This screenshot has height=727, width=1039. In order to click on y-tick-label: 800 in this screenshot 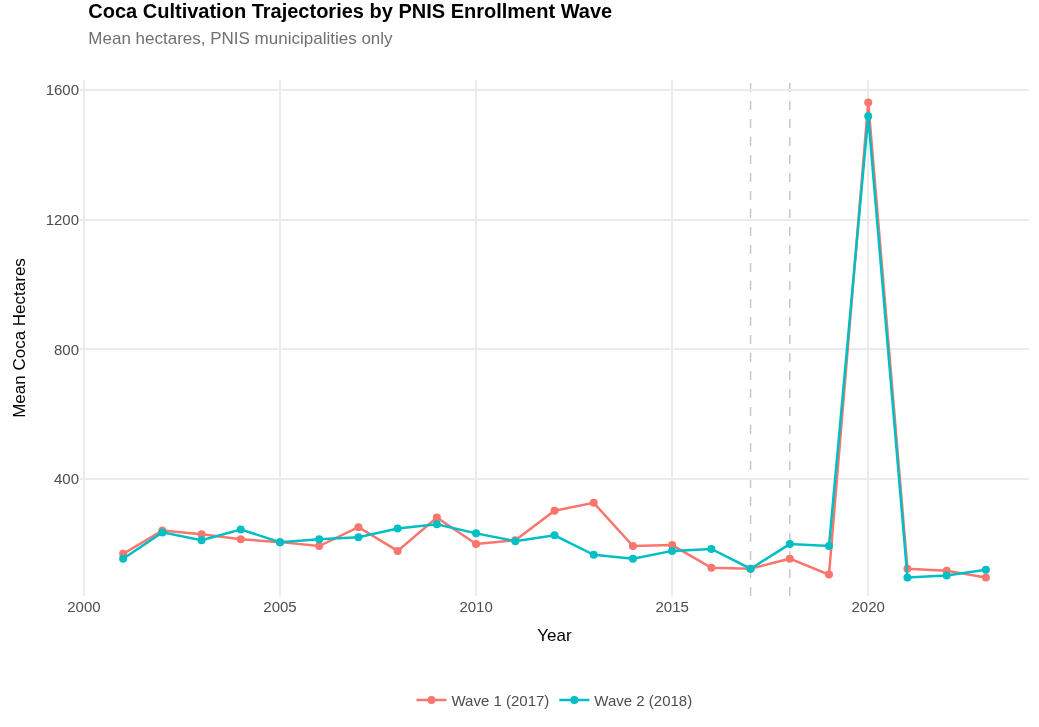, I will do `click(66, 349)`.